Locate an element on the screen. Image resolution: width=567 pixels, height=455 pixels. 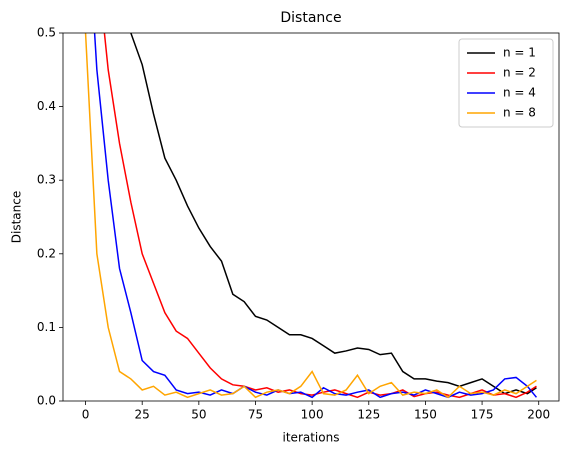
x-tick-label: 25 is located at coordinates (142, 415).